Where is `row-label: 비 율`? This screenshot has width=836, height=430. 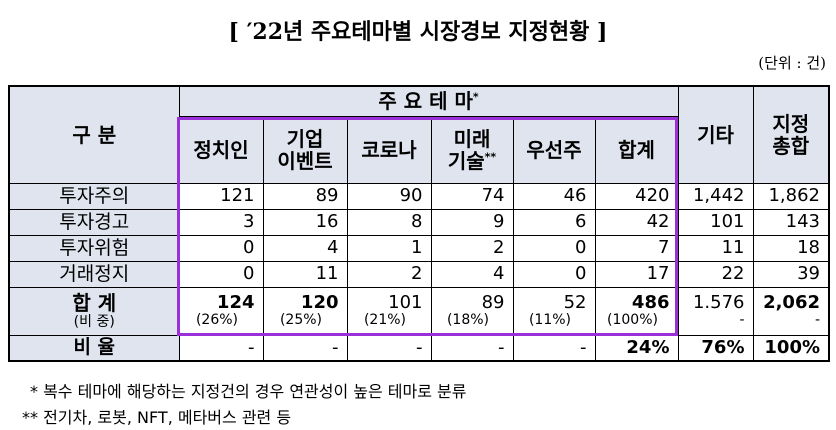 row-label: 비 율 is located at coordinates (94, 348).